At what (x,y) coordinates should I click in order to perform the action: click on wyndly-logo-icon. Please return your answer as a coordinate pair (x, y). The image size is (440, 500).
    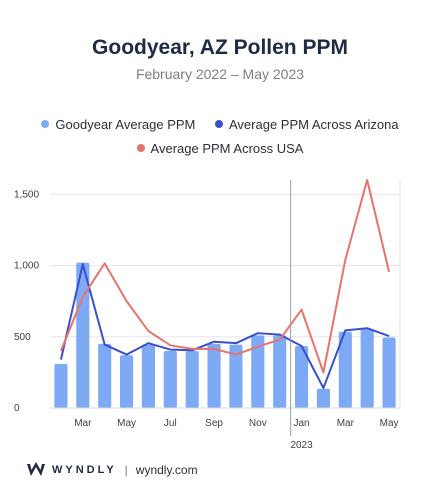
    Looking at the image, I should click on (36, 469).